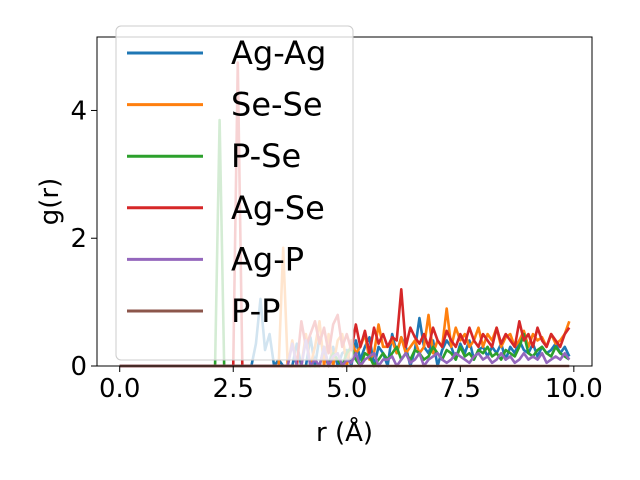 Image resolution: width=640 pixels, height=480 pixels. I want to click on legend-label-se-se: Se-Se, so click(277, 105).